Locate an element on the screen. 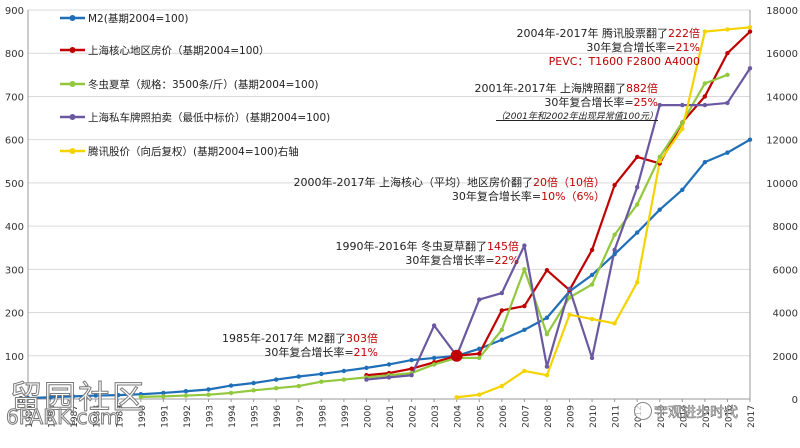 This screenshot has width=800, height=448. right-tick-label: 0 is located at coordinates (795, 400).